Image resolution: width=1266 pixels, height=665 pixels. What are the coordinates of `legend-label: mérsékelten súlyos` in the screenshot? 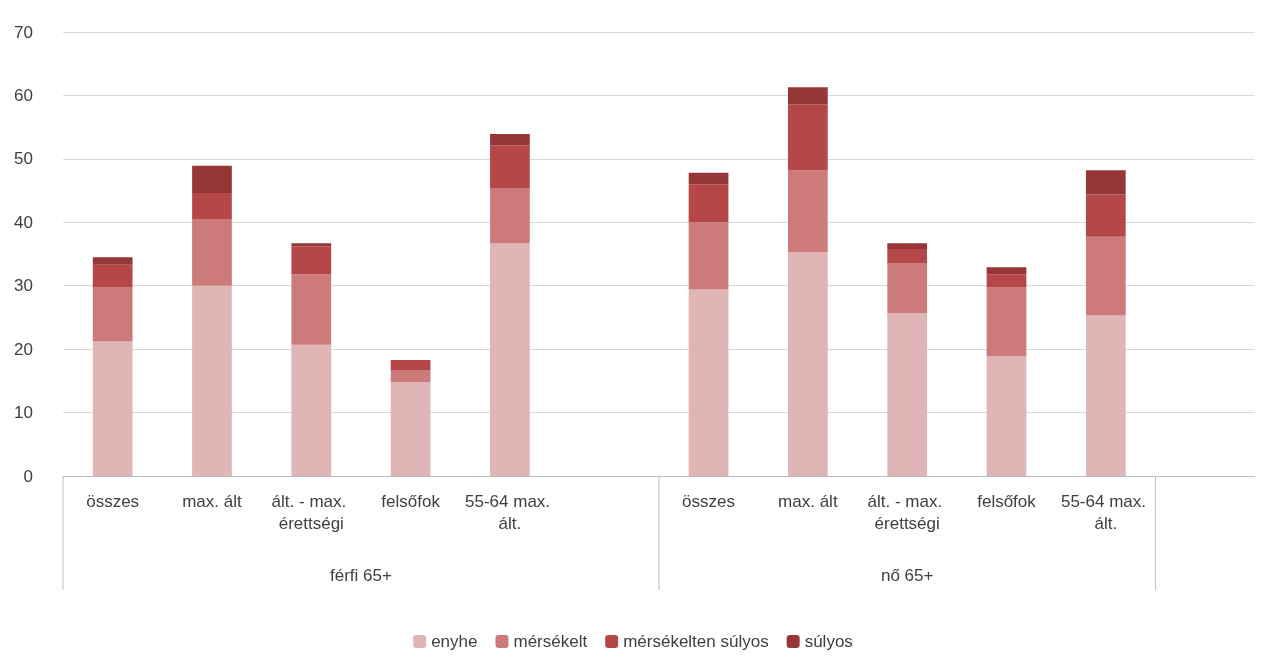 It's located at (696, 641).